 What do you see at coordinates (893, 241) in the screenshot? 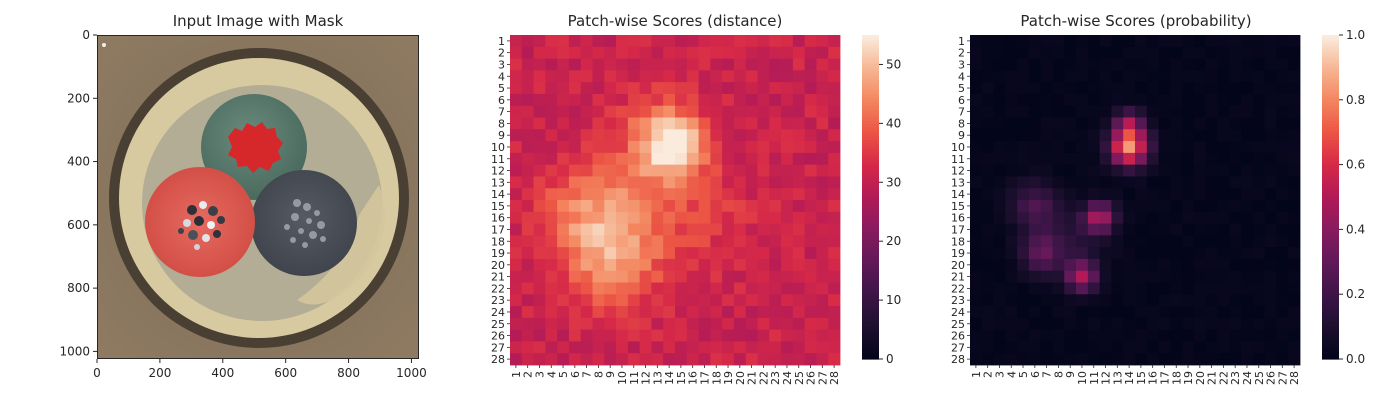
I see `colorbar-tick-label: 20` at bounding box center [893, 241].